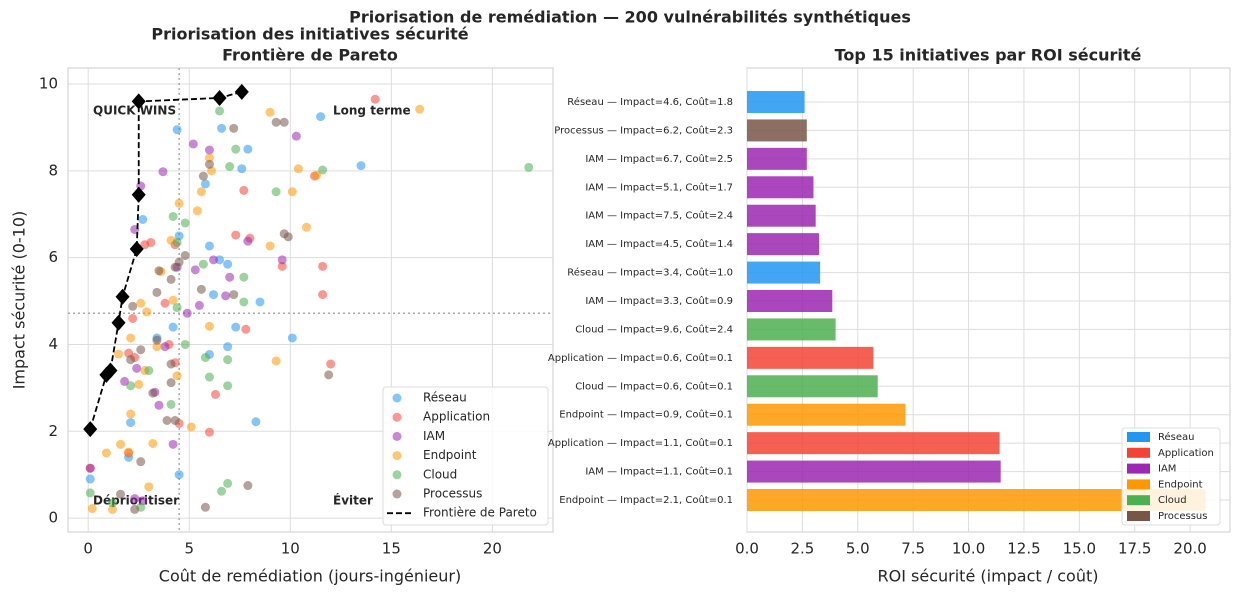  What do you see at coordinates (391, 549) in the screenshot?
I see `x-tick-label: 15` at bounding box center [391, 549].